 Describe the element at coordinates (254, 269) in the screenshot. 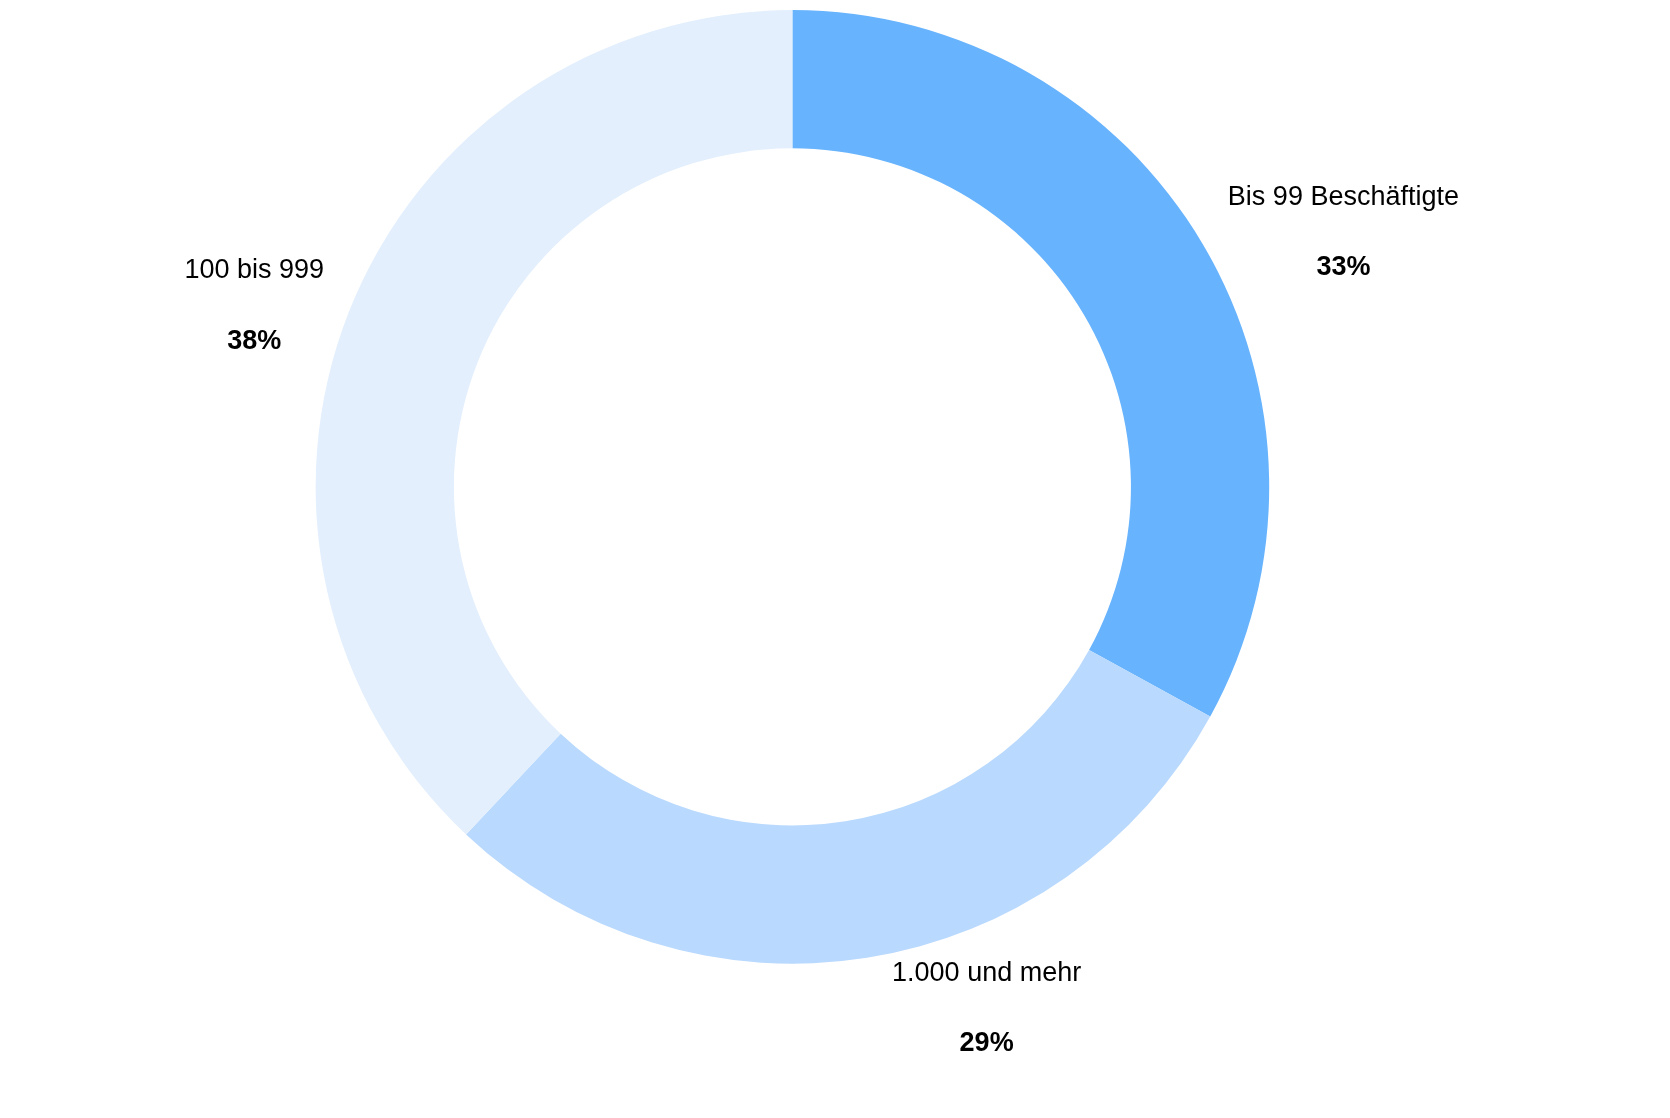

I see `slice-label: 100 bis 999` at that location.